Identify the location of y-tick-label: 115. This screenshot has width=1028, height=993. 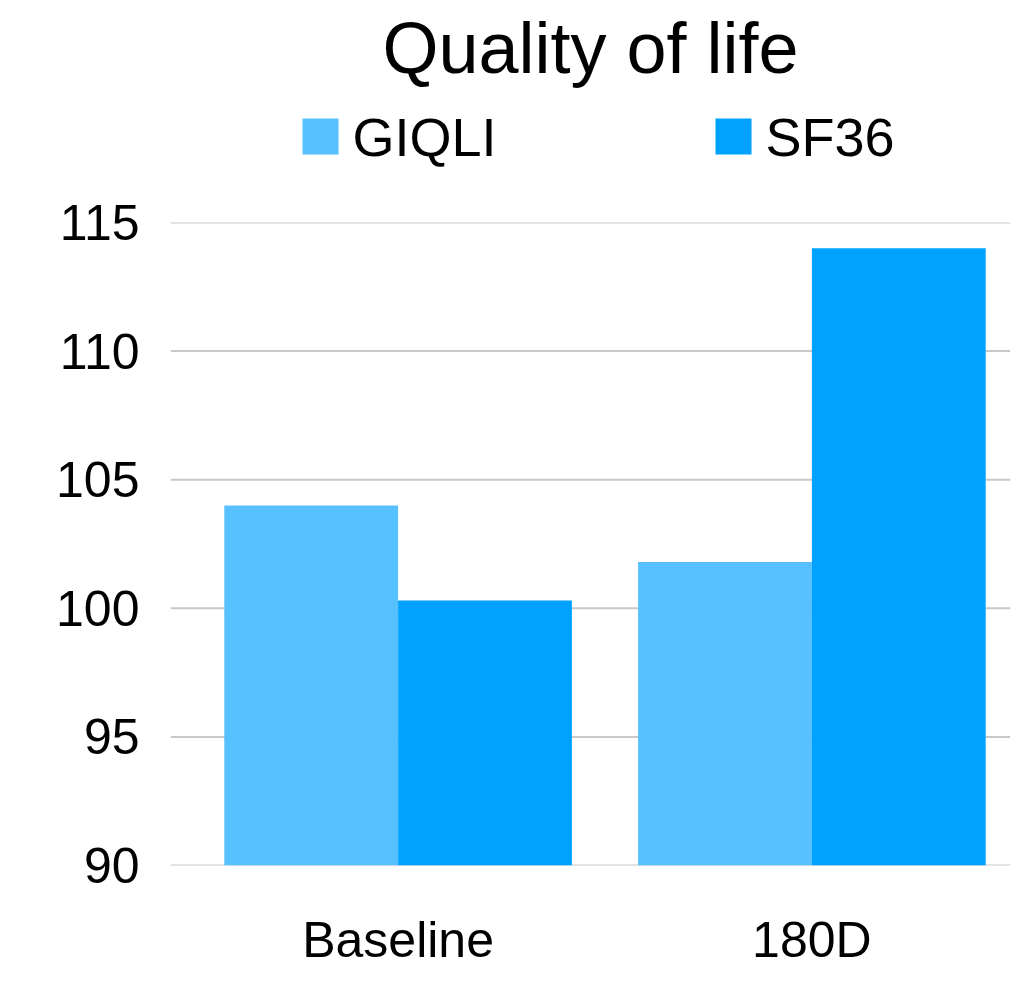
(99, 223).